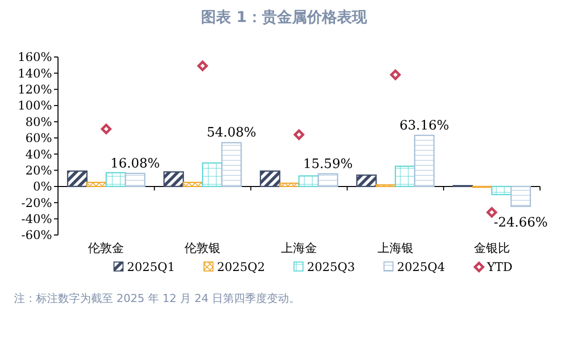 The image size is (568, 338). I want to click on y-tick-label: 100%, so click(35, 105).